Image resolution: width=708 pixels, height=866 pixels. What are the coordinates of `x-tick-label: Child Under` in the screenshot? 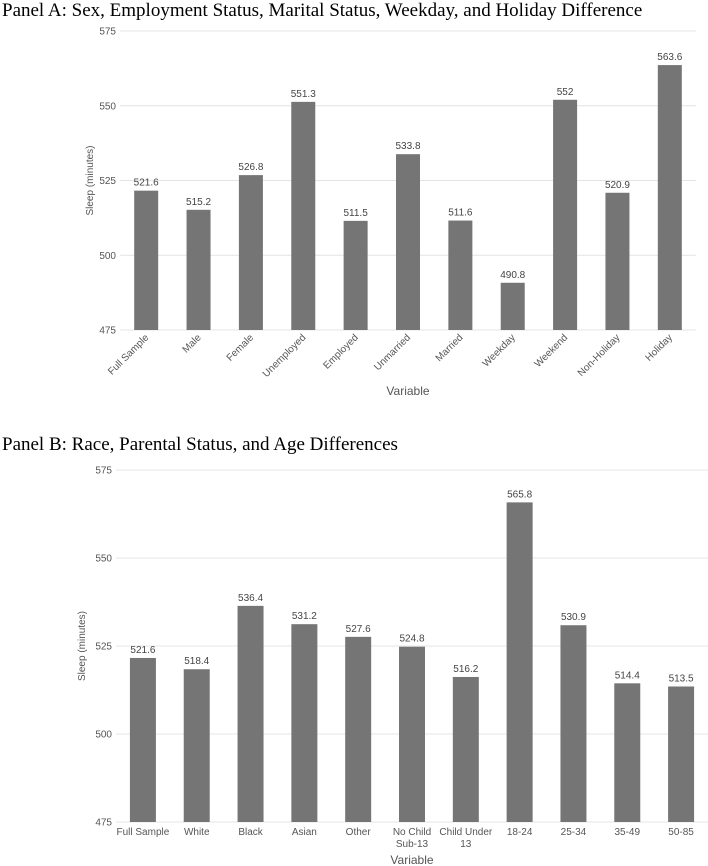 It's located at (465, 832).